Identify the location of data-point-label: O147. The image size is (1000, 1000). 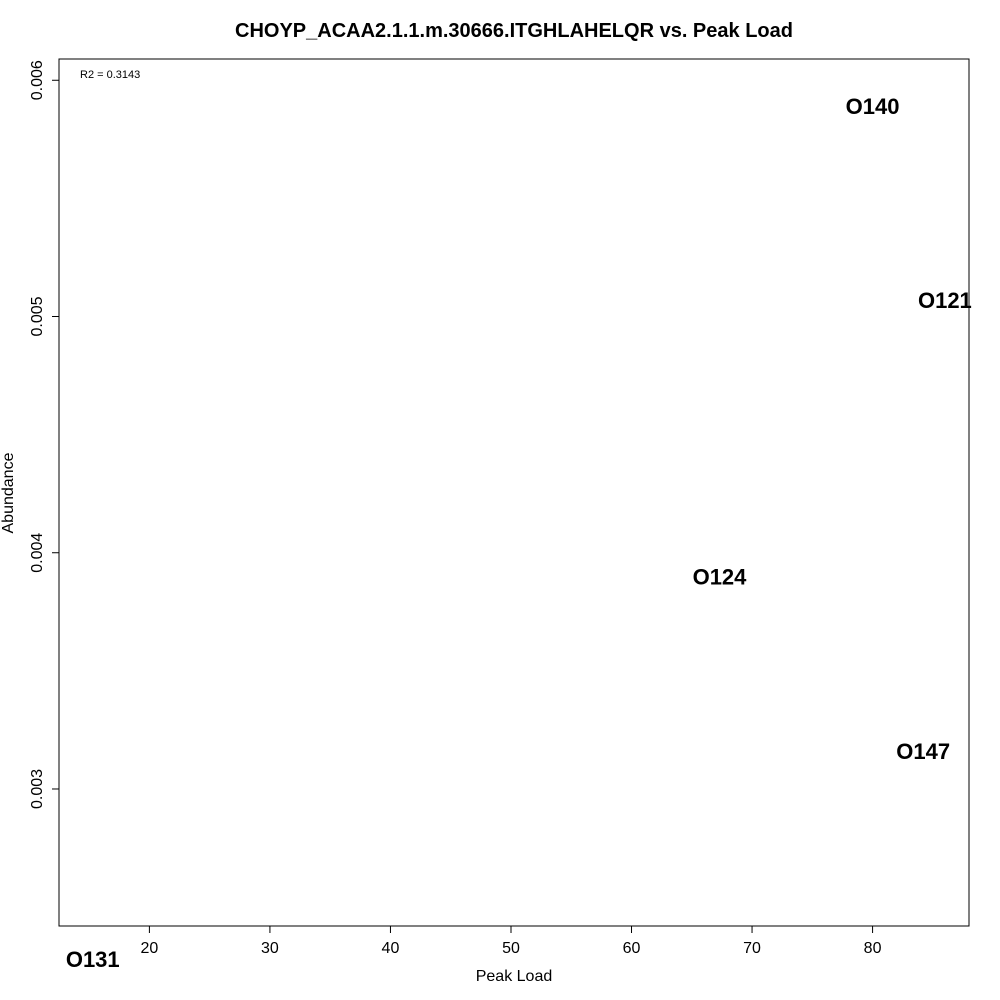
(923, 751).